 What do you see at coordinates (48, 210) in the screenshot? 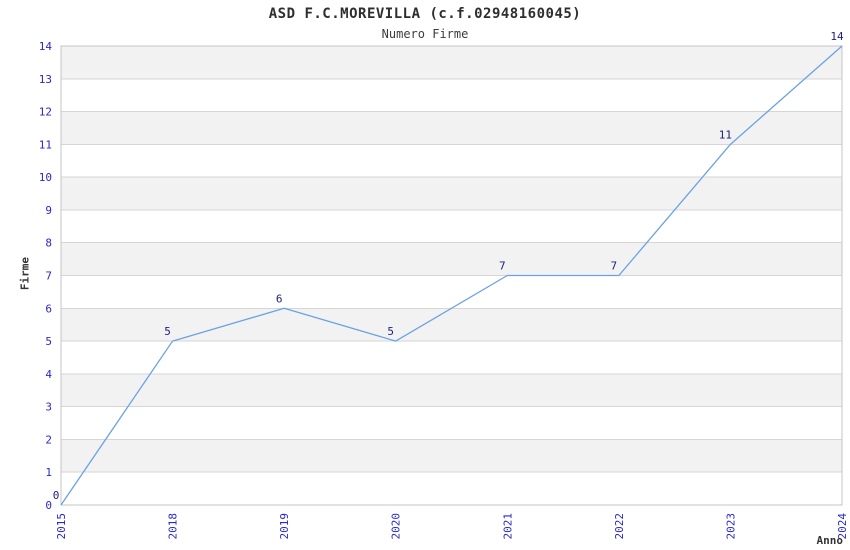
I see `y-tick-label: 9` at bounding box center [48, 210].